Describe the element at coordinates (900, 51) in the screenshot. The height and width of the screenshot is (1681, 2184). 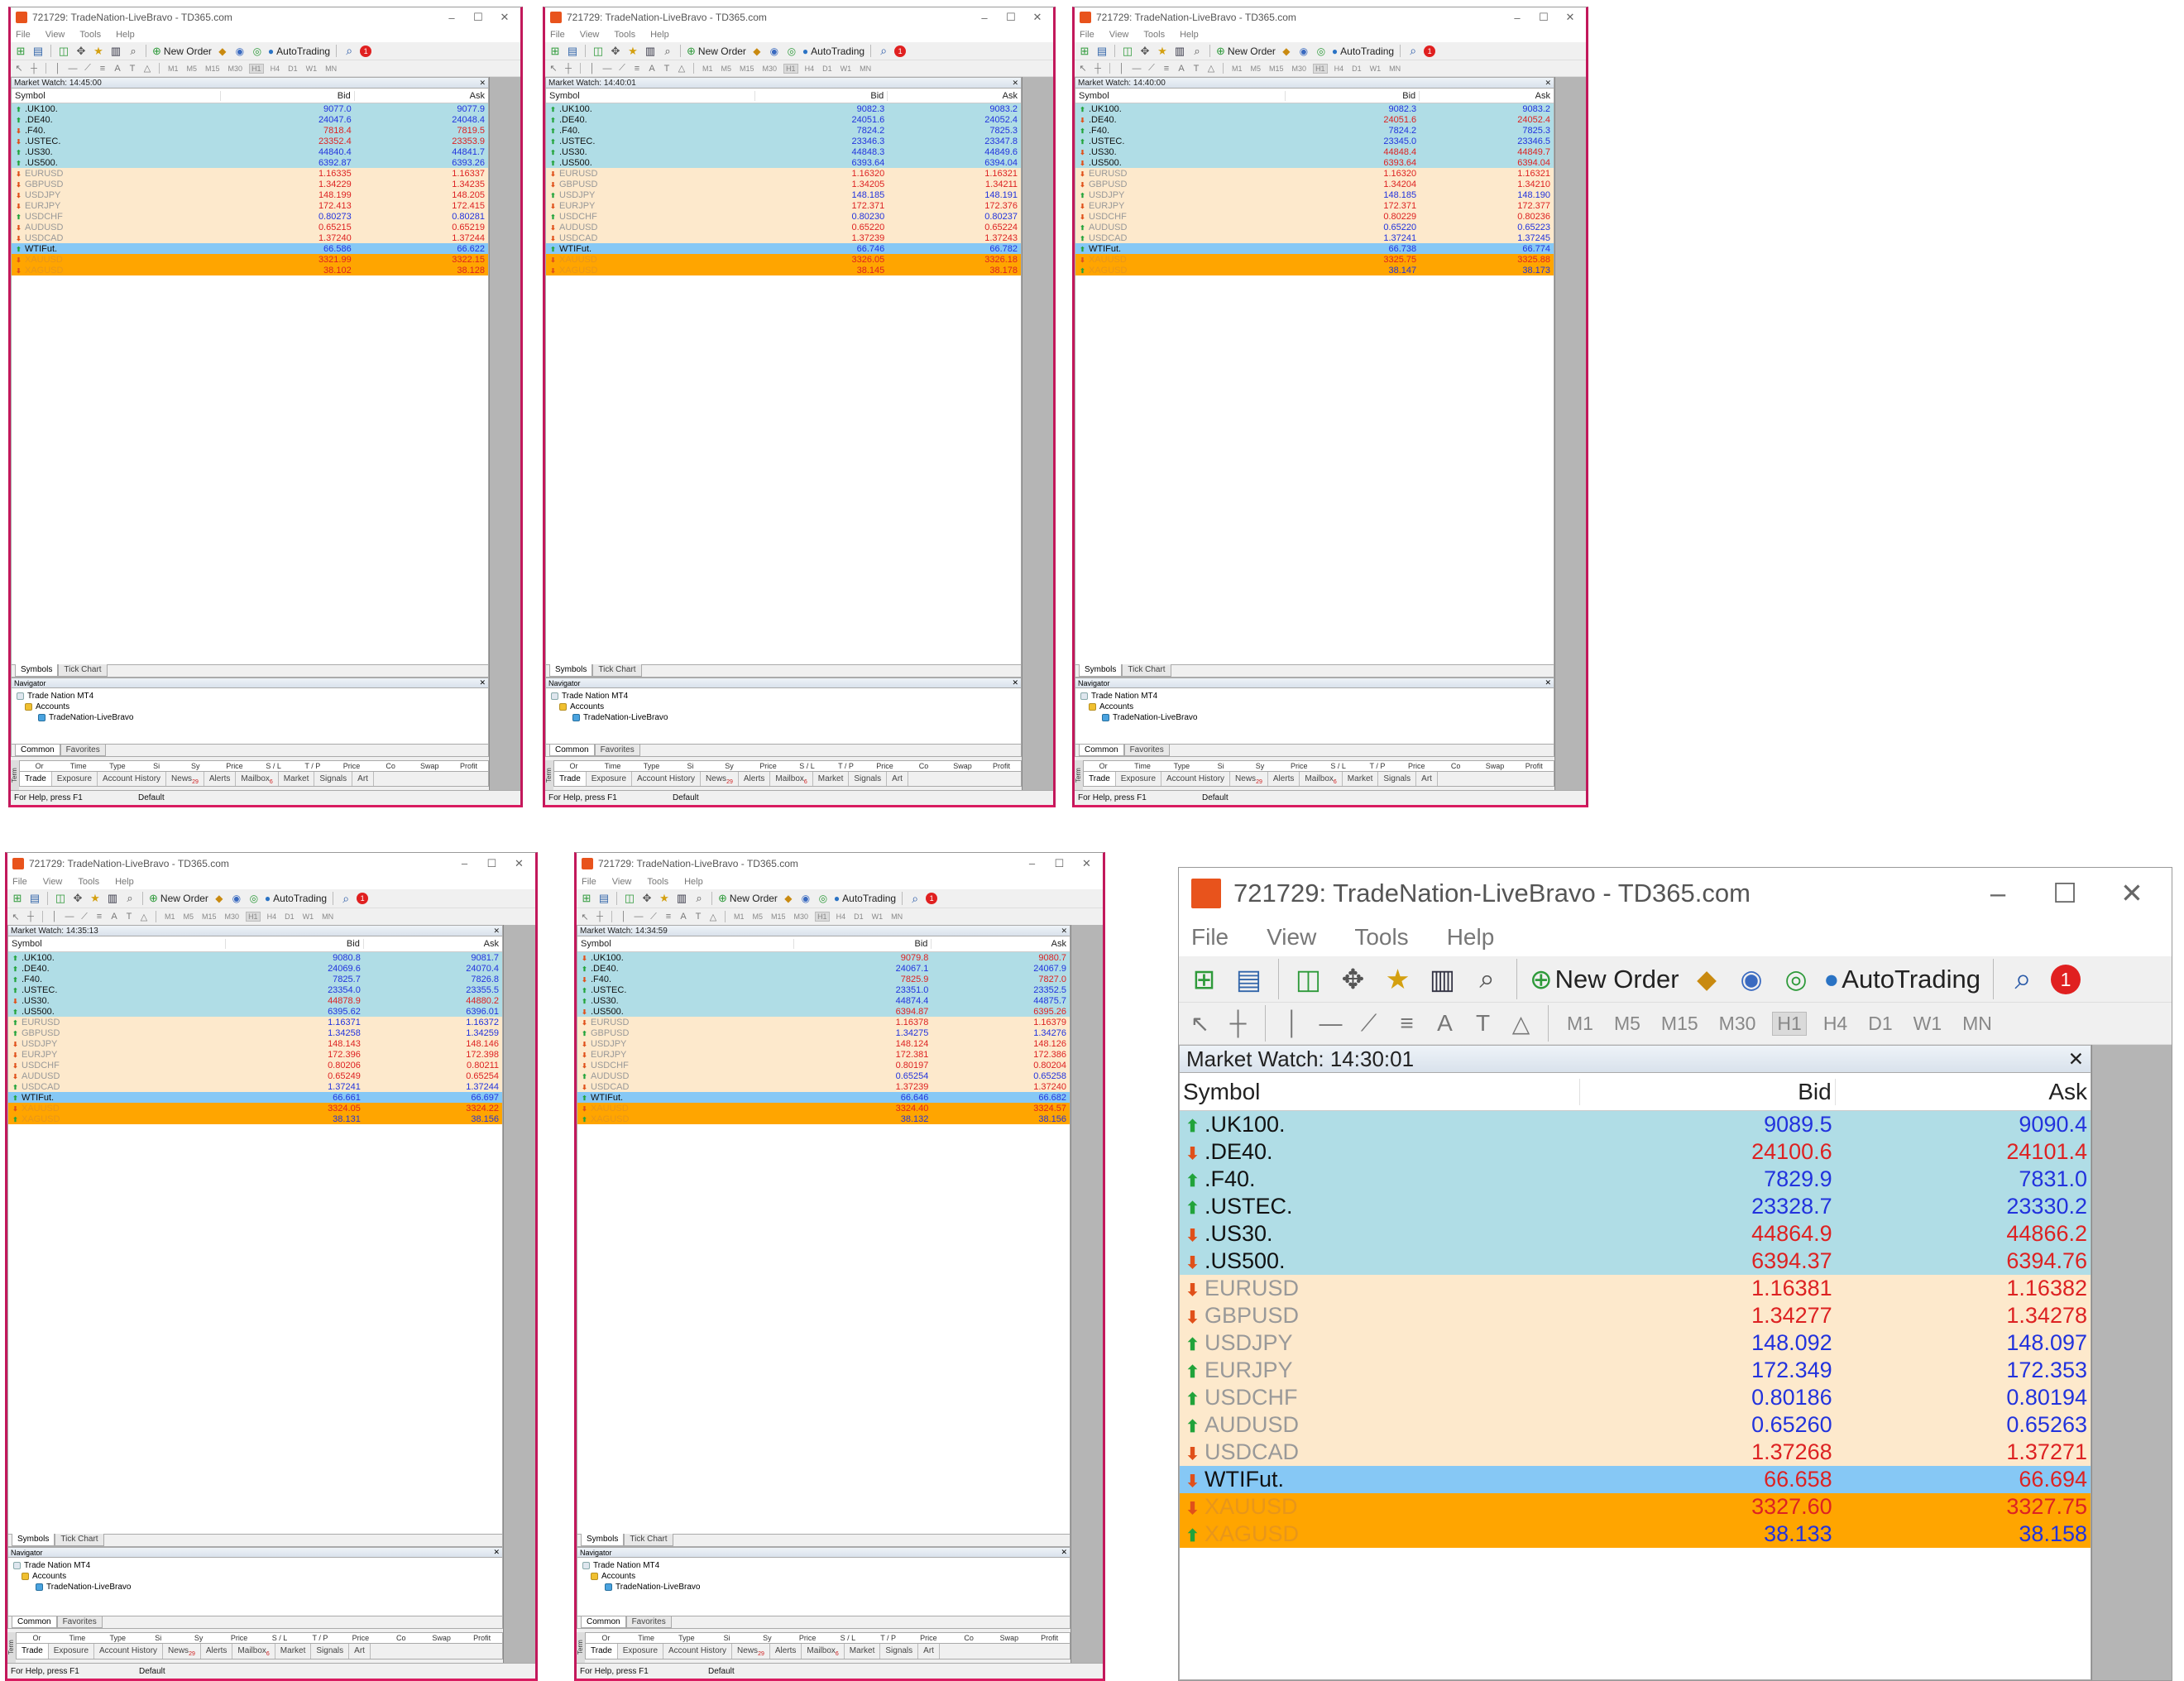
I see `alert-badge-icon: 1` at that location.